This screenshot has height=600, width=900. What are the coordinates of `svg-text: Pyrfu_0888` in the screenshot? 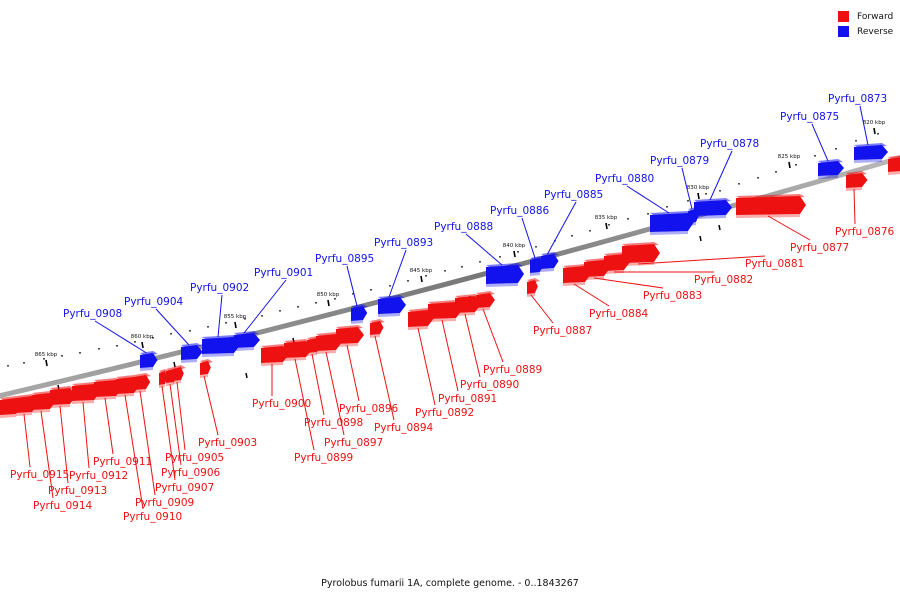 It's located at (463, 227).